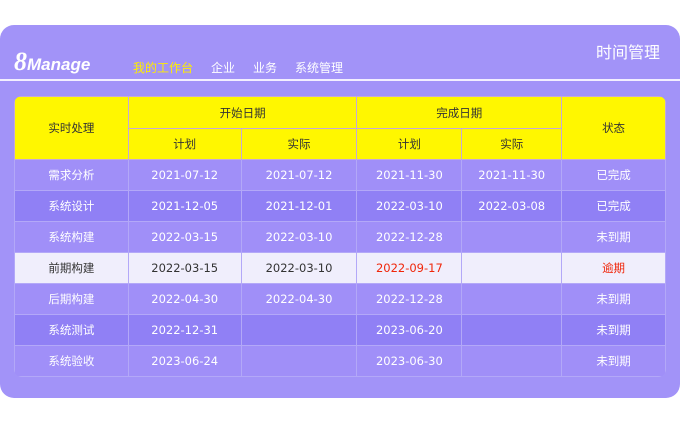  Describe the element at coordinates (184, 144) in the screenshot. I see `header-start-plan: 计划` at that location.